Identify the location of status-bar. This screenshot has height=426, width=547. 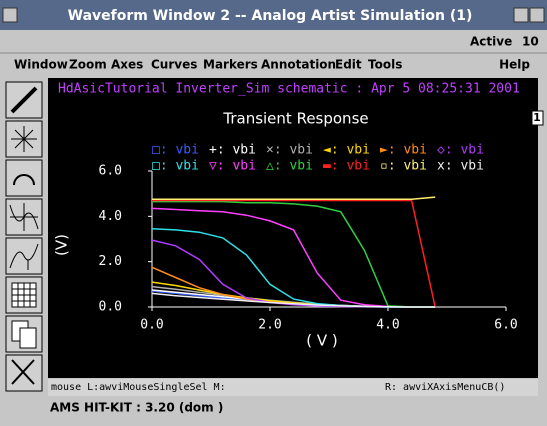
(293, 387).